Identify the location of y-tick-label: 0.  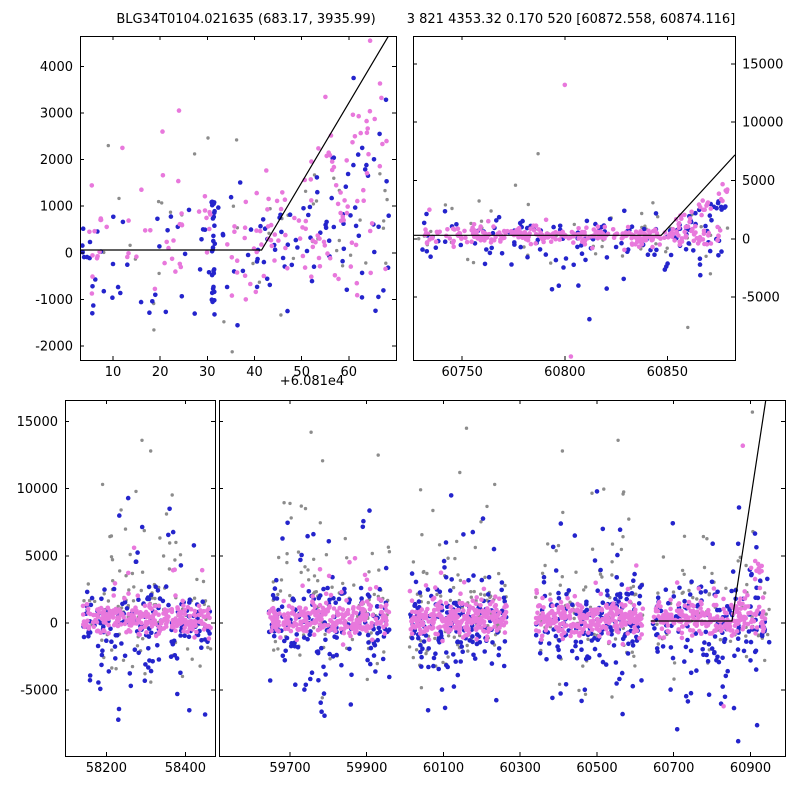
(69, 253).